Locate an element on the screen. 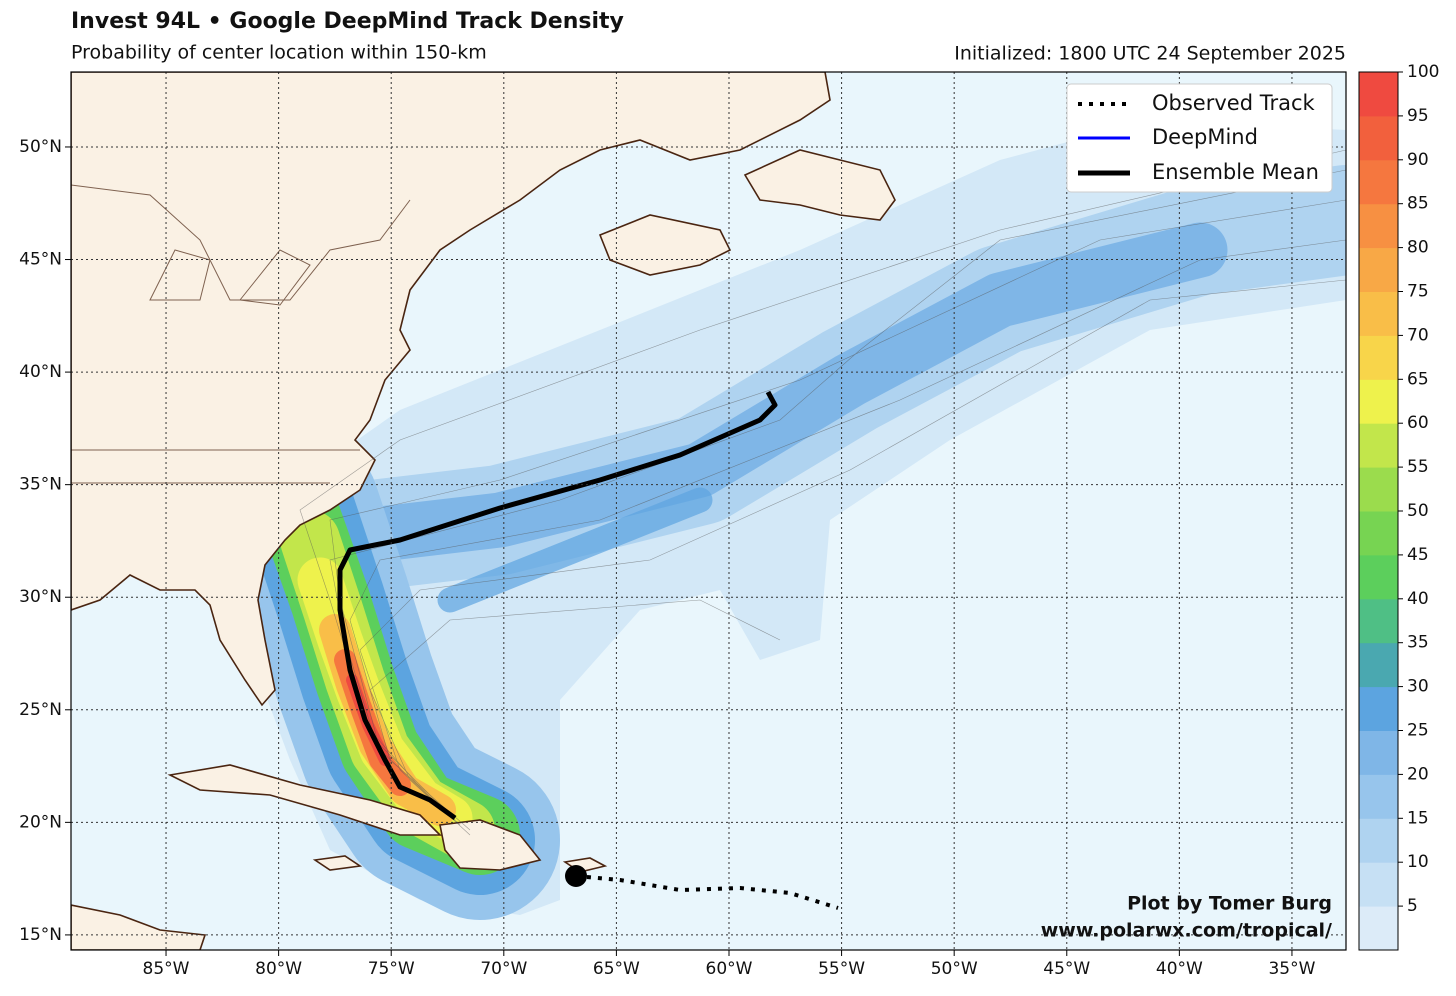  legend-box is located at coordinates (1199, 138).